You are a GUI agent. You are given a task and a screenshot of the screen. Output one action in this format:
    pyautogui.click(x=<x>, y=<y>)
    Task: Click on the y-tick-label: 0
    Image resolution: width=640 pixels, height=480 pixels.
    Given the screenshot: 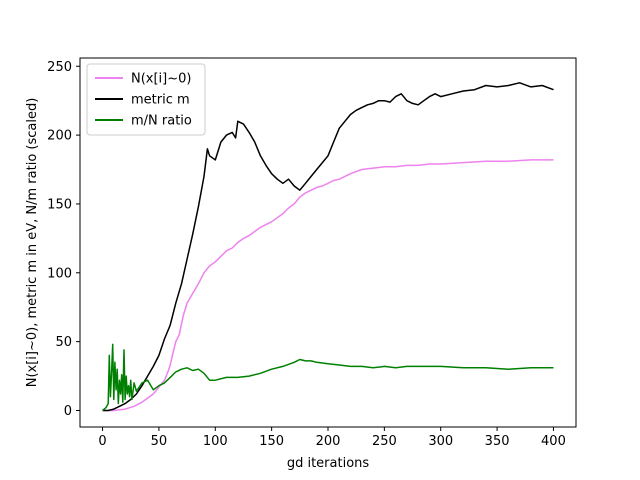 What is the action you would take?
    pyautogui.click(x=68, y=411)
    